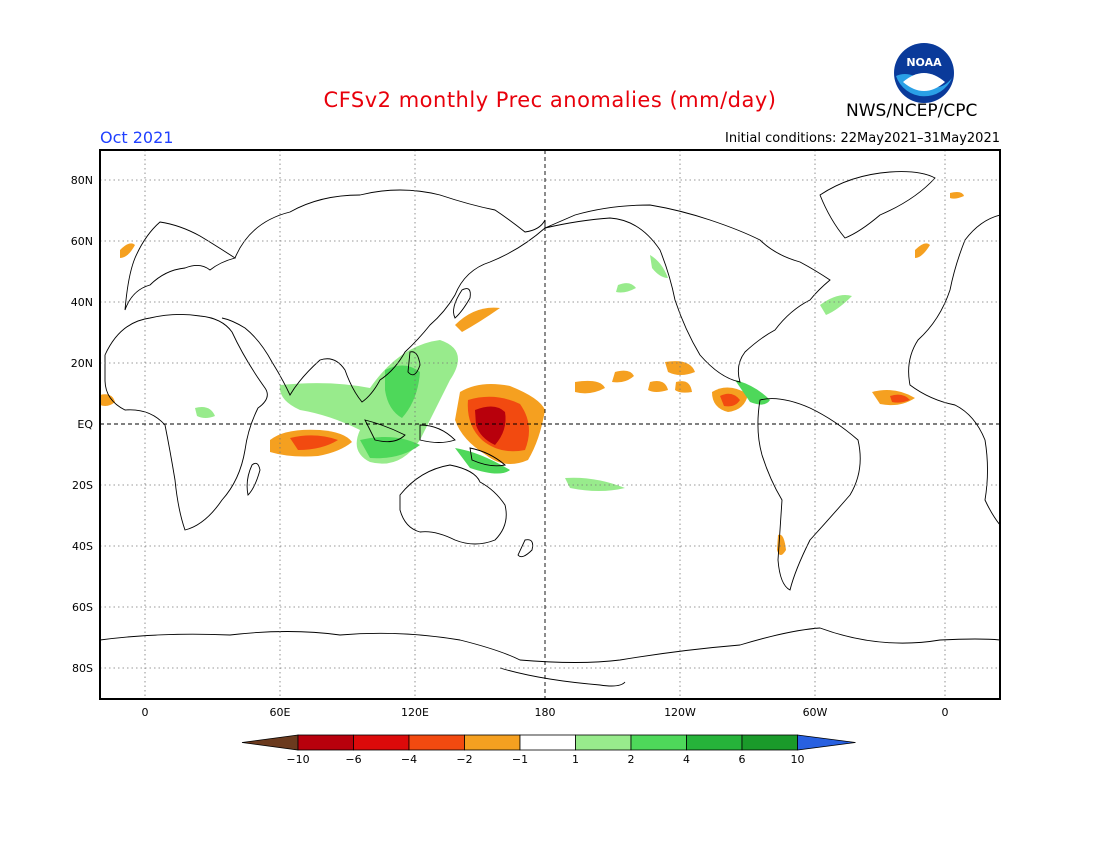 The image size is (1100, 850). I want to click on lat-label: EQ, so click(85, 424).